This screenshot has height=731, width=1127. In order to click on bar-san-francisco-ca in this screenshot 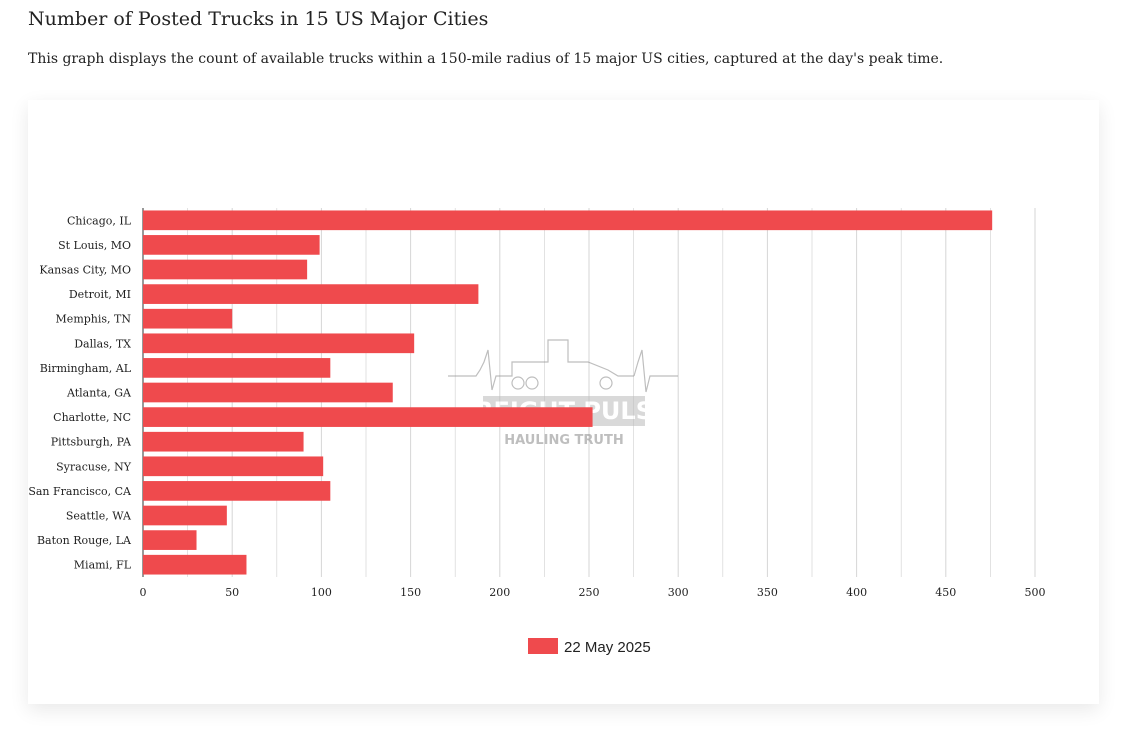, I will do `click(237, 491)`.